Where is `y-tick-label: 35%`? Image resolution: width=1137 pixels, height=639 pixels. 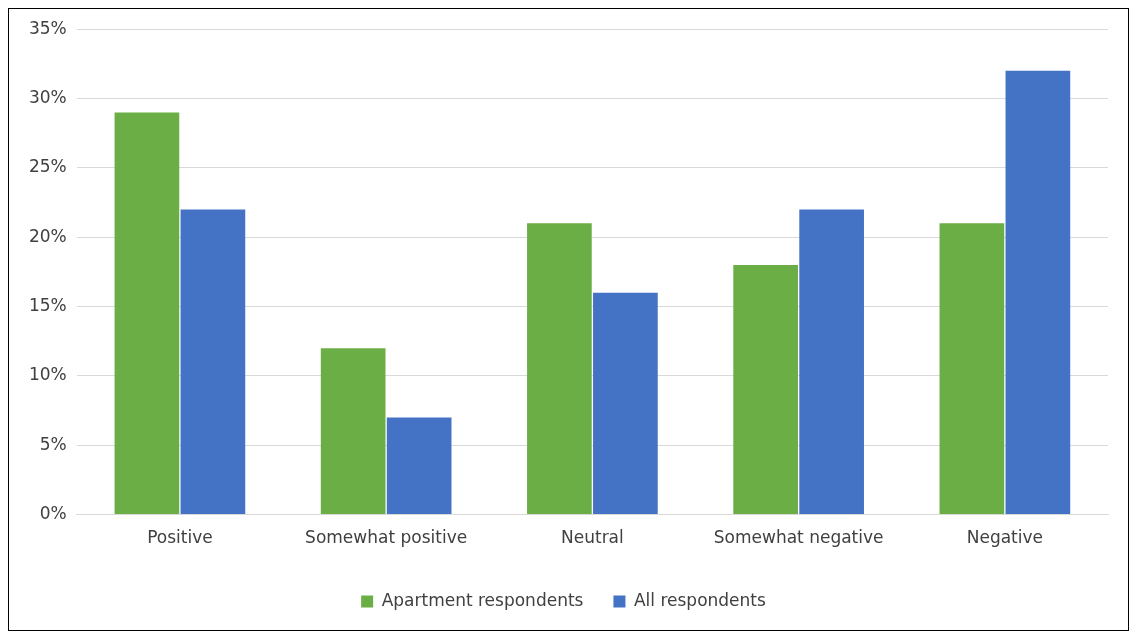 y-tick-label: 35% is located at coordinates (47, 27).